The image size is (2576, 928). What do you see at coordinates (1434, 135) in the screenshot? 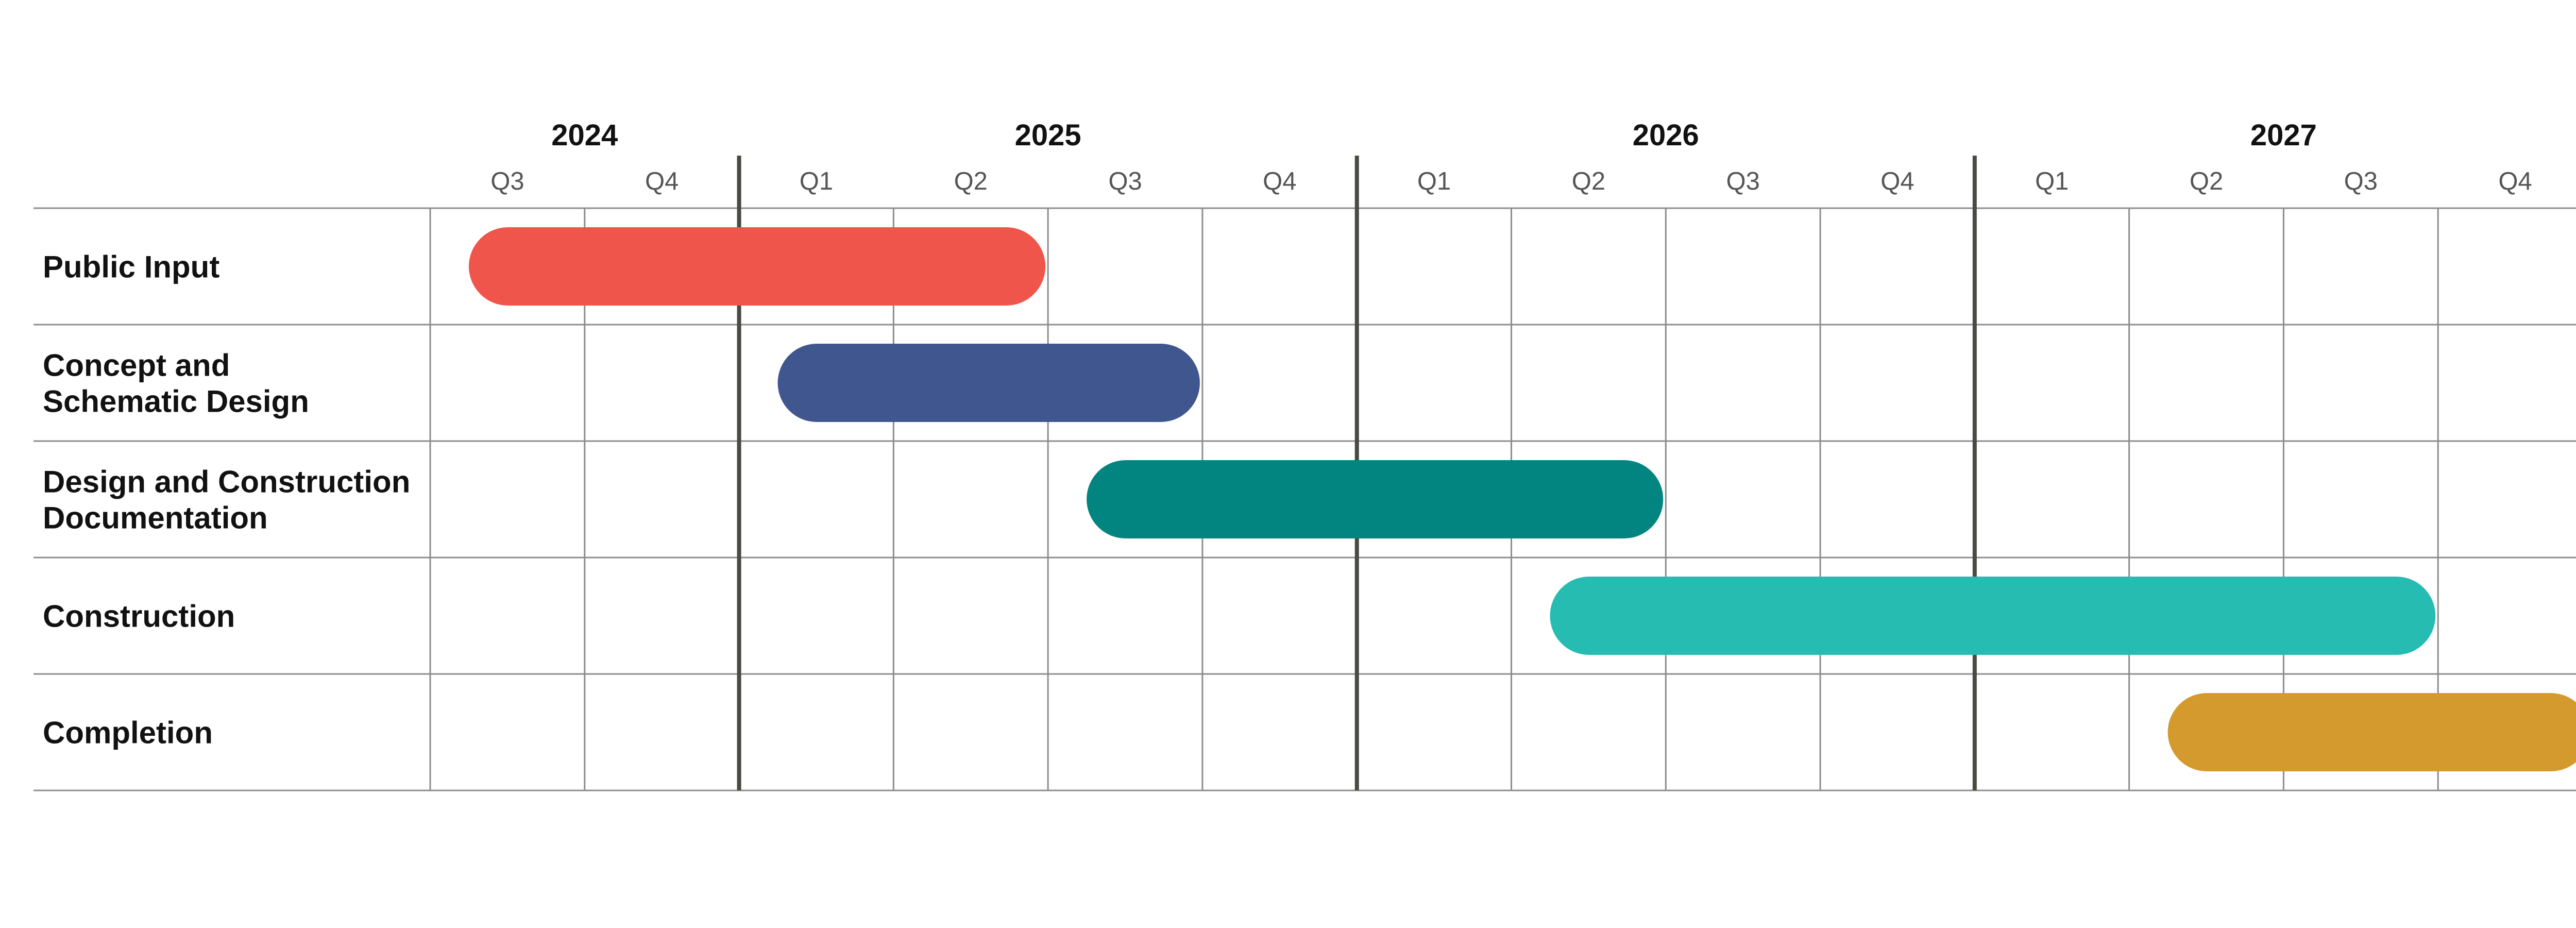
I see `year-axis: 2024 2025 2026 2027` at bounding box center [1434, 135].